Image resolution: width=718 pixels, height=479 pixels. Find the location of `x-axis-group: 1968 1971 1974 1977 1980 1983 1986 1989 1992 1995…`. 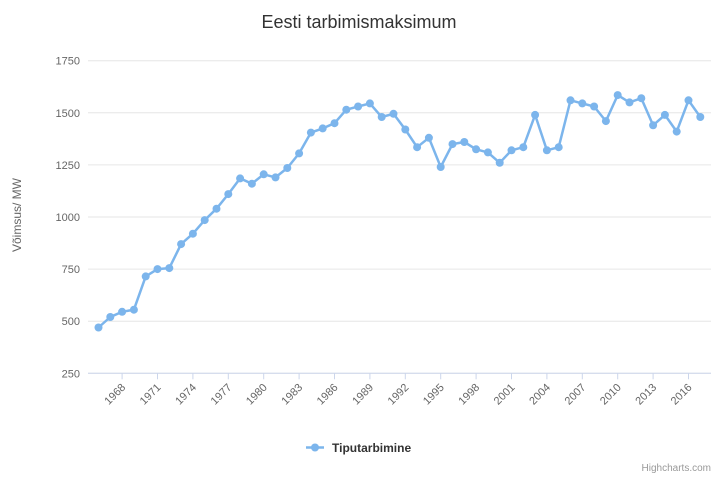

x-axis-group: 1968 1971 1974 1977 1980 1983 1986 1989 1992 1995… is located at coordinates (399, 390).